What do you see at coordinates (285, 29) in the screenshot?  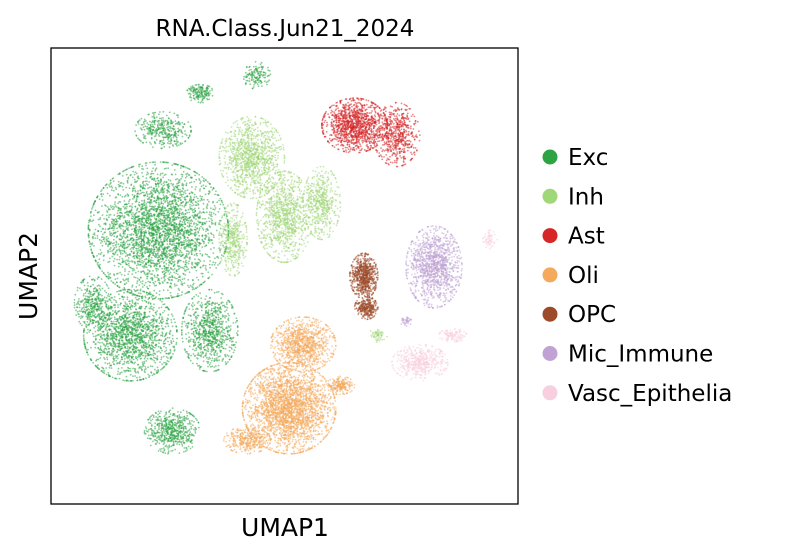 I see `chart-title: RNA.Class.Jun21_2024` at bounding box center [285, 29].